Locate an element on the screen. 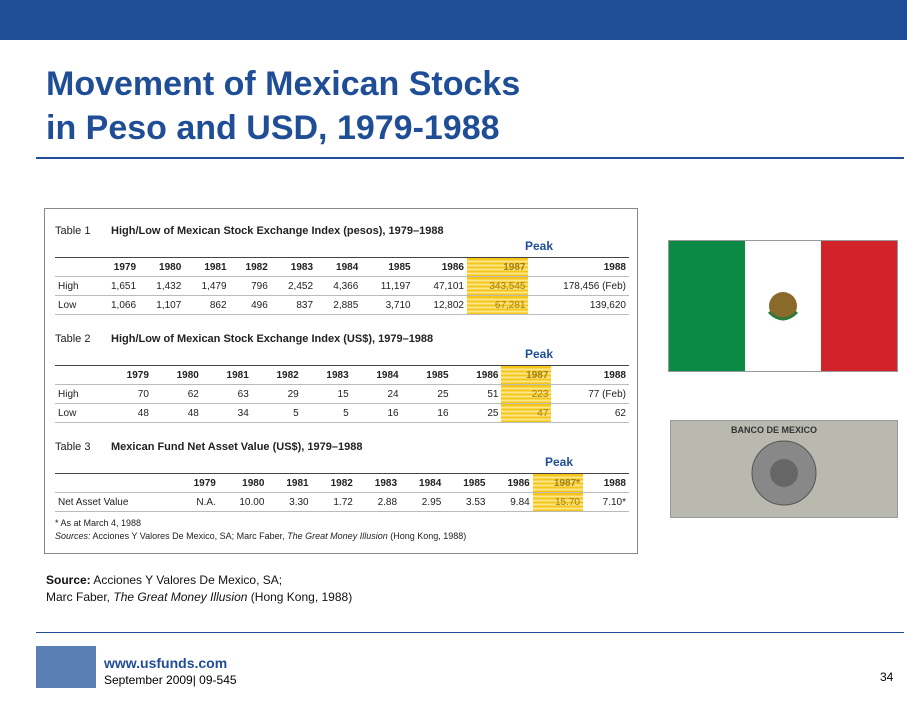 The width and height of the screenshot is (907, 706). source-label: Source: is located at coordinates (68, 580).